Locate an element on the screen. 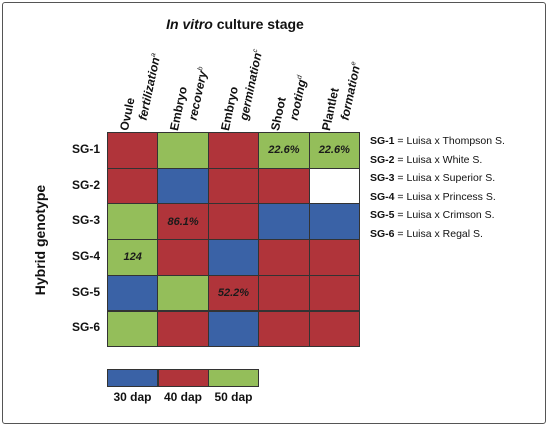 This screenshot has width=550, height=428. heatmap-cell: 52.2% is located at coordinates (233, 293).